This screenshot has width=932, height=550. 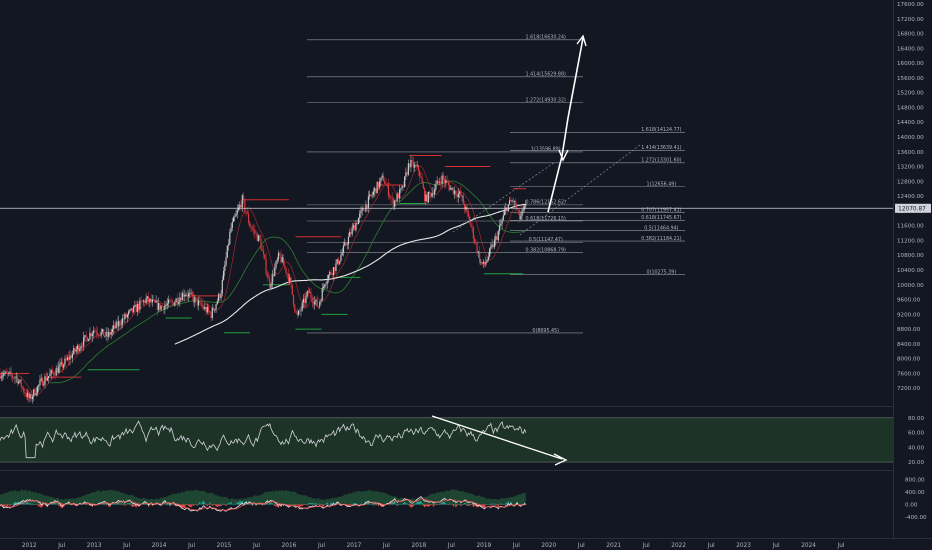 What do you see at coordinates (446, 440) in the screenshot?
I see `rsi-pane` at bounding box center [446, 440].